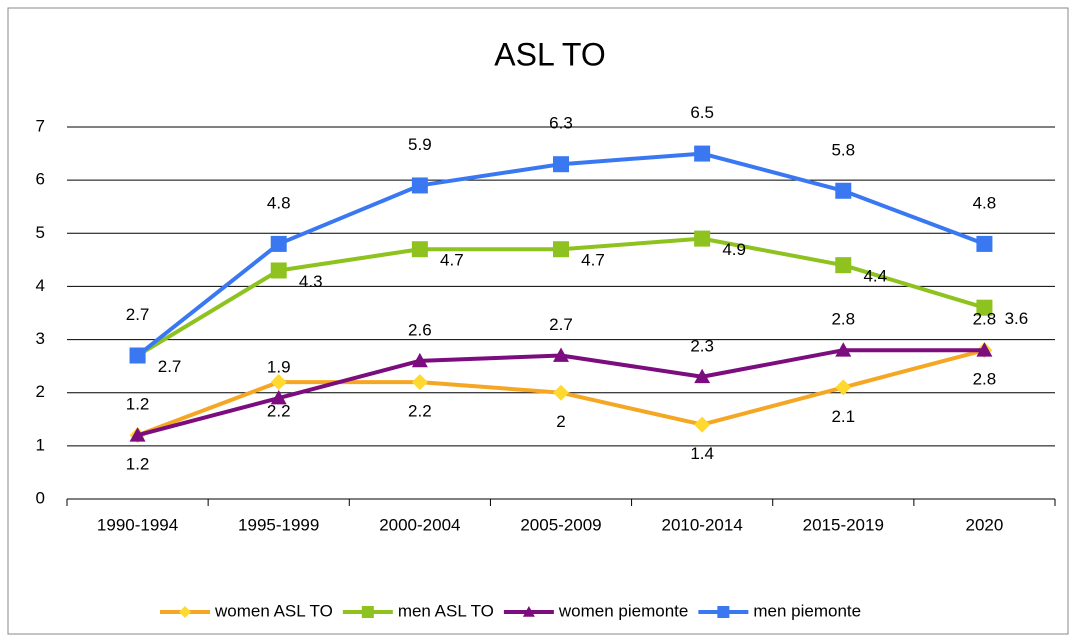 The image size is (1077, 642). What do you see at coordinates (843, 524) in the screenshot?
I see `x-tick-label: 2015-2019` at bounding box center [843, 524].